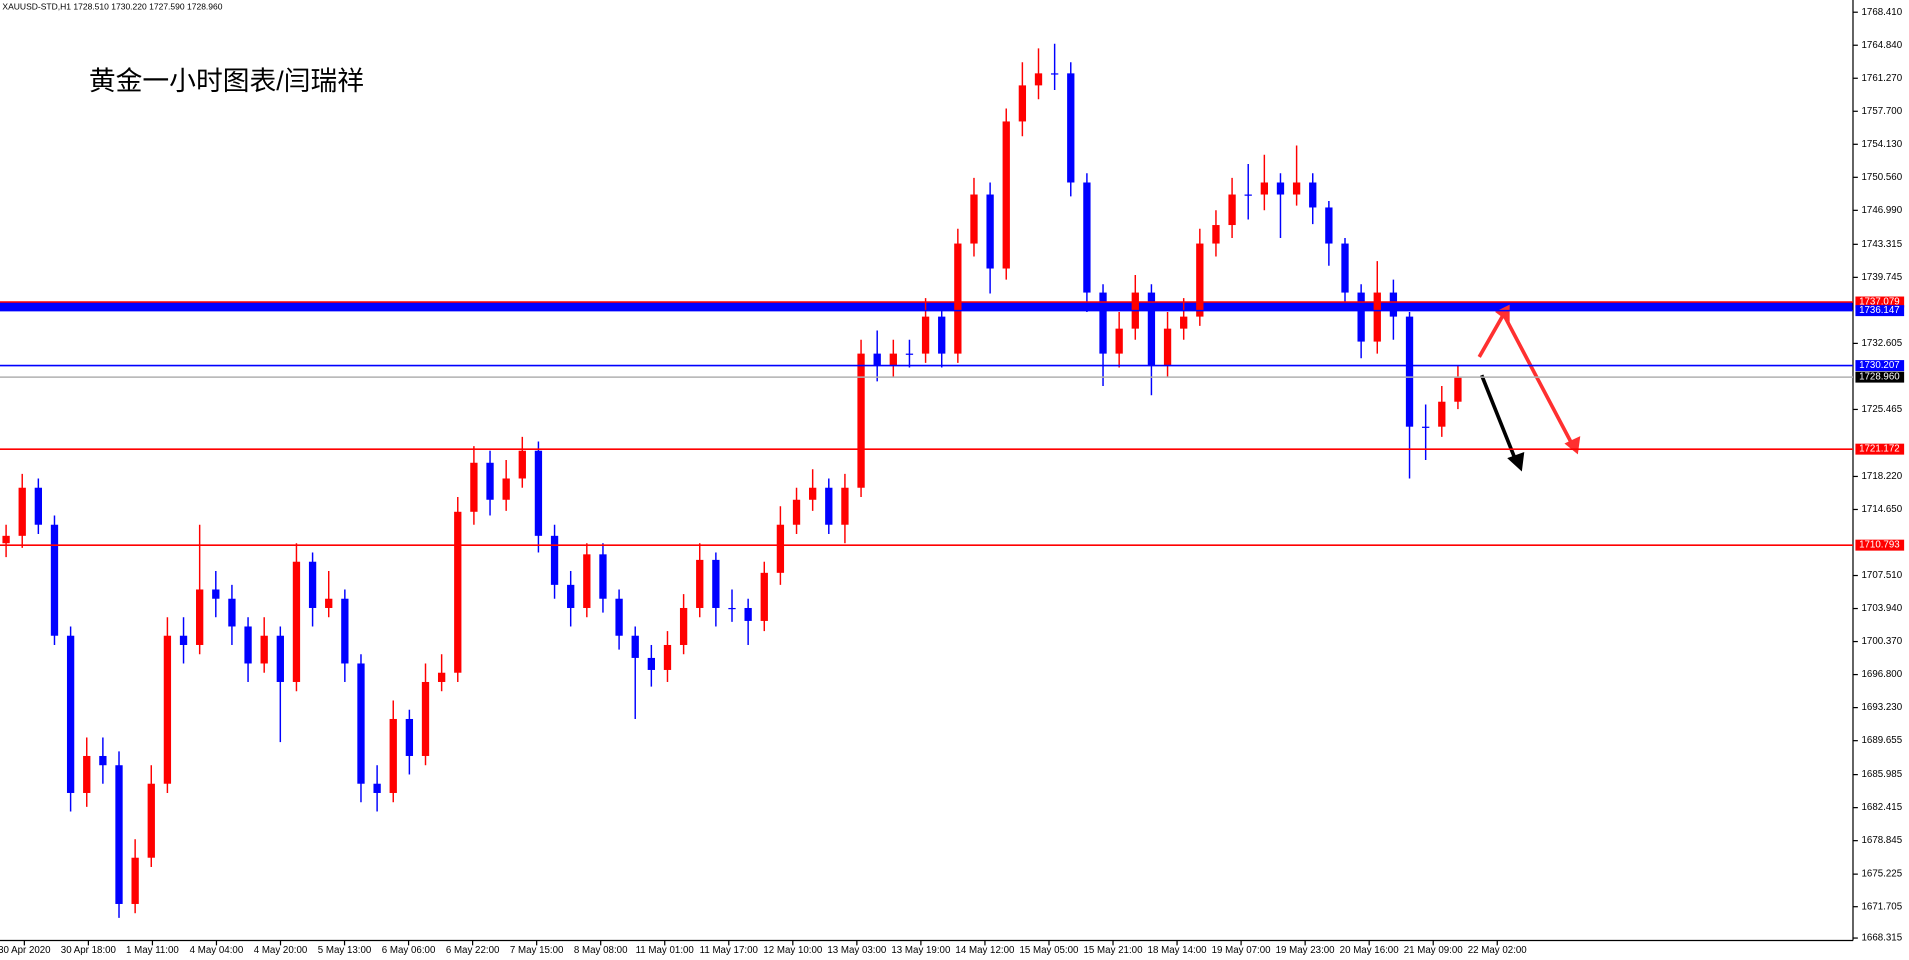 The height and width of the screenshot is (960, 1909). Describe the element at coordinates (281, 950) in the screenshot. I see `x-tick-label: 4 May 20:00` at that location.